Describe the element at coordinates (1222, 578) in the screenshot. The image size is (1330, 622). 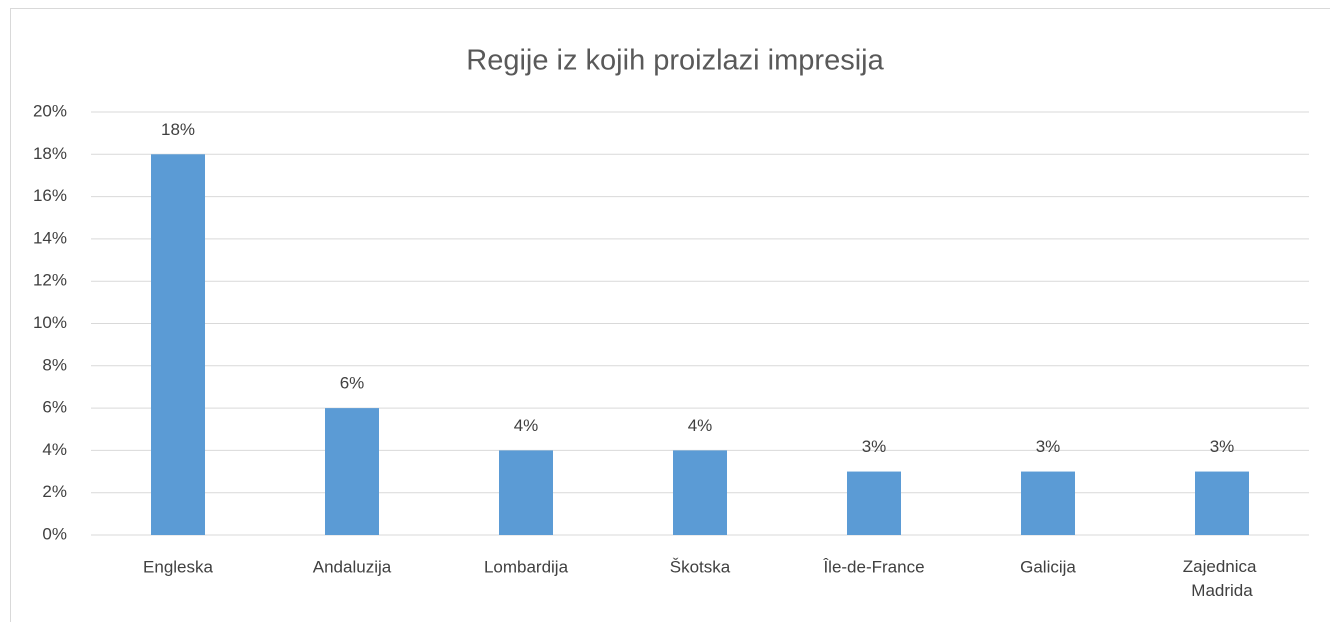
I see `x-tick-label: Zajednica Madrida` at that location.